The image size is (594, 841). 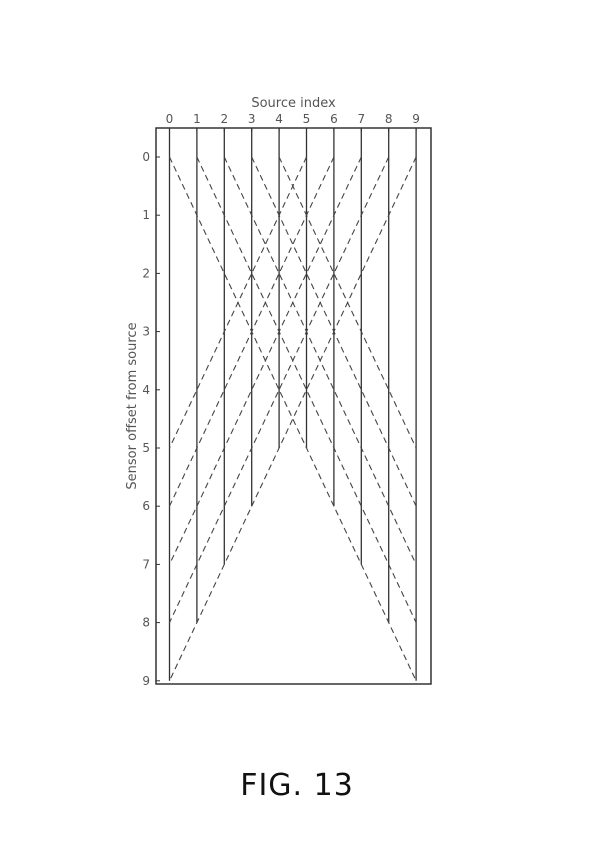 I want to click on x-axis-ticks: 0 1 2 3 4 5 6 7 8 9, so click(x=293, y=122).